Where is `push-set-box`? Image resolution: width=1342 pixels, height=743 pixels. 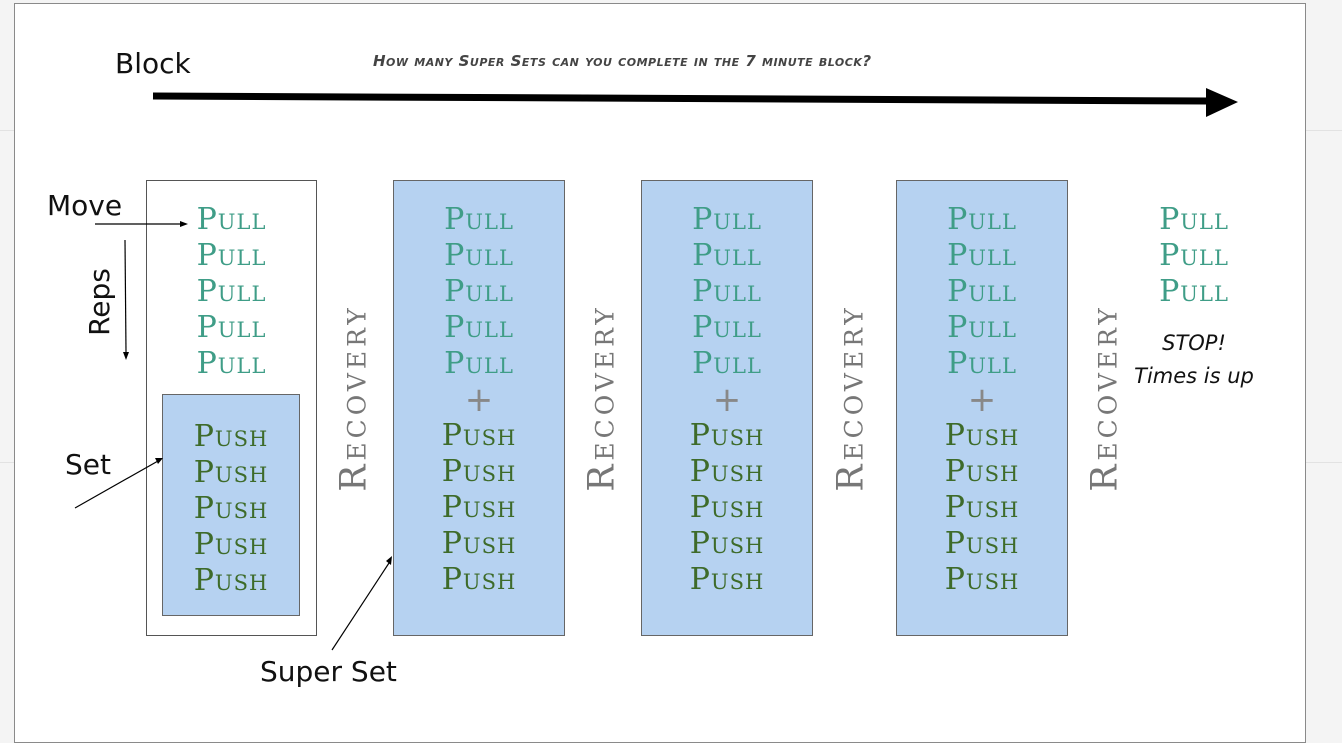 push-set-box is located at coordinates (231, 505).